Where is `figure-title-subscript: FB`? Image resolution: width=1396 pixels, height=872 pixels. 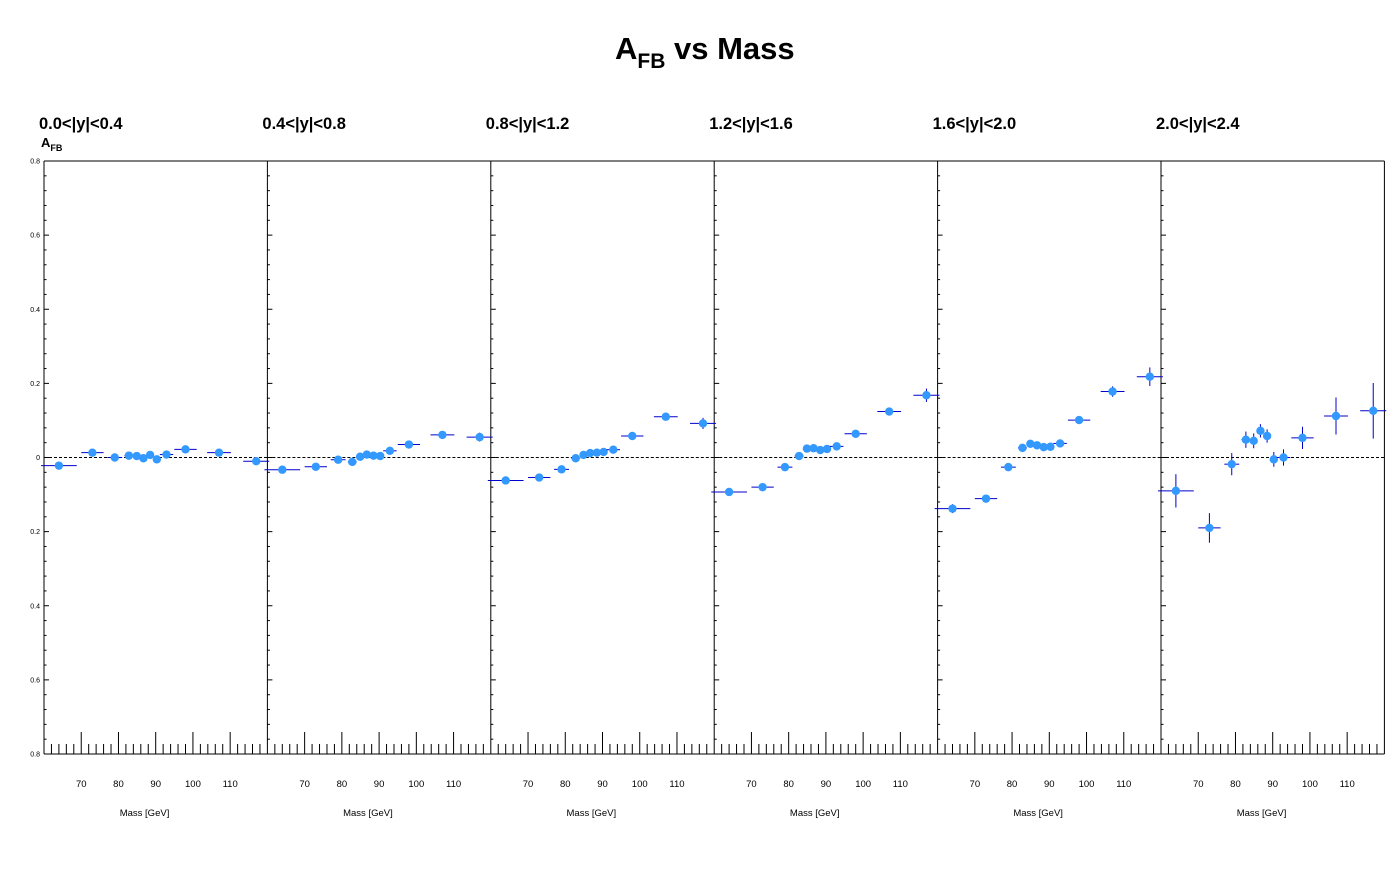 figure-title-subscript: FB is located at coordinates (651, 61).